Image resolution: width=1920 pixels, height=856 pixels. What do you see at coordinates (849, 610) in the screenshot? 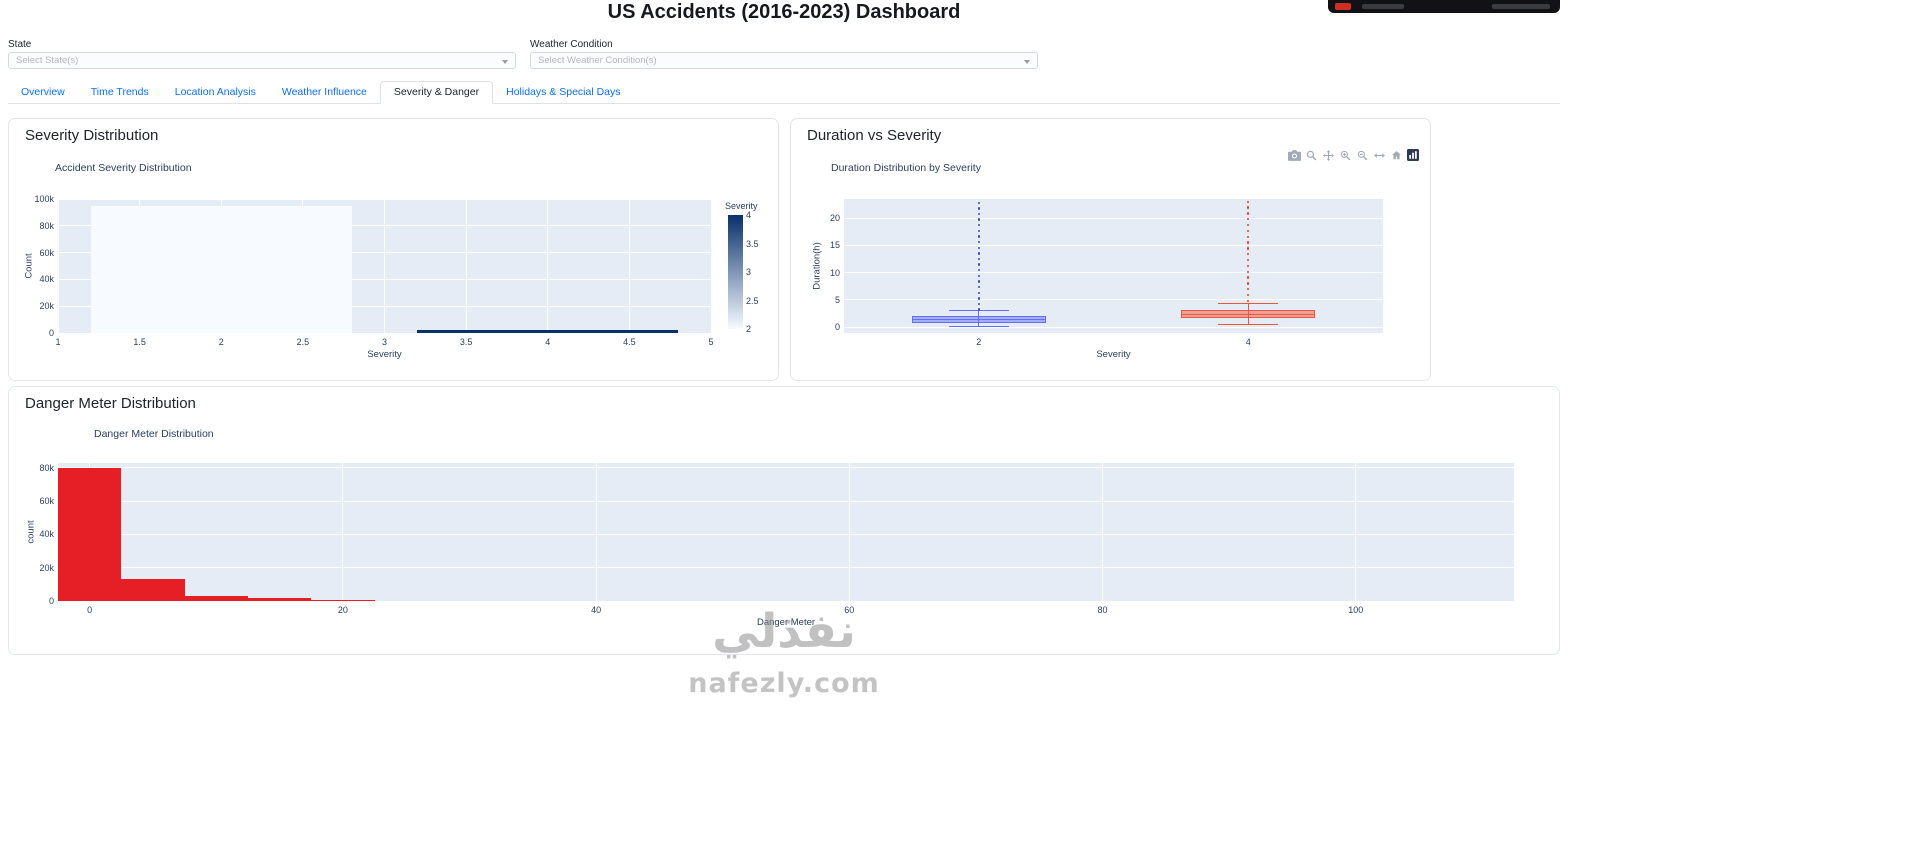
I see `x-tick-label: 60` at bounding box center [849, 610].